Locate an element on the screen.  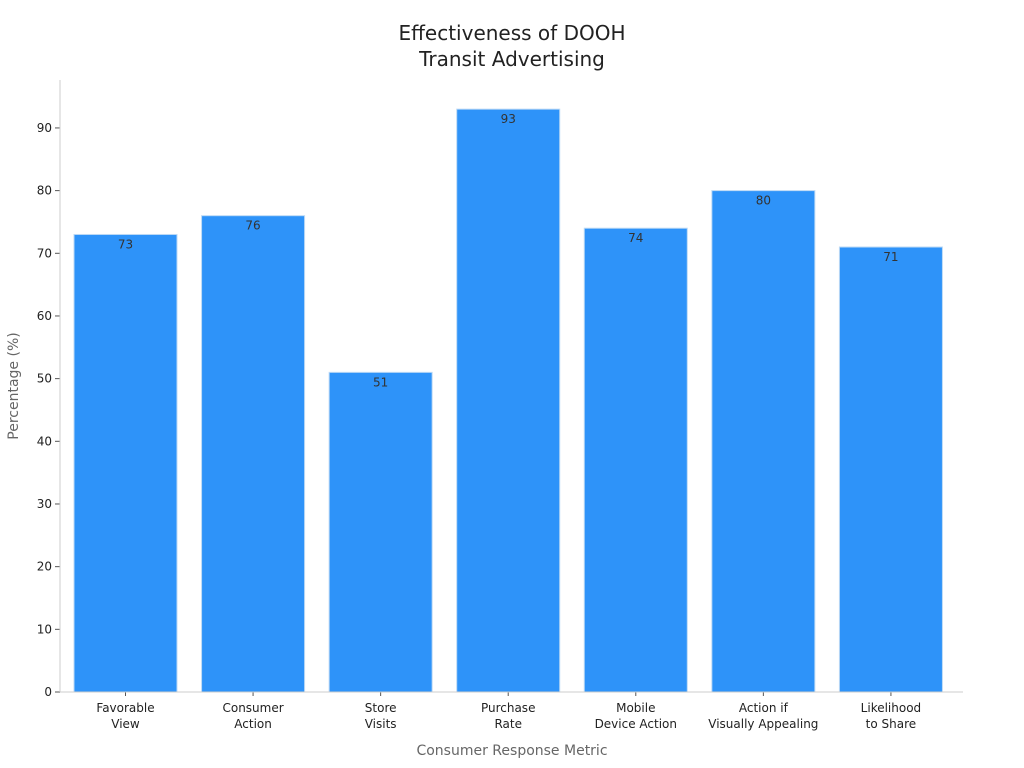
x-tick-label: View is located at coordinates (125, 724).